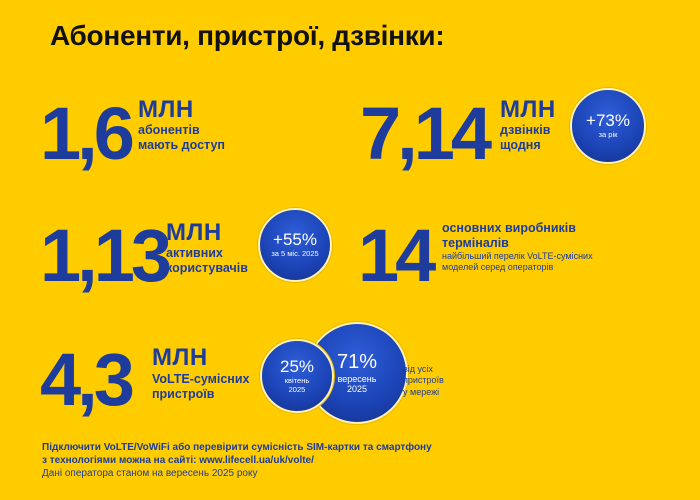  What do you see at coordinates (183, 394) in the screenshot?
I see `stat-devices-desc-line2: пристроїв` at bounding box center [183, 394].